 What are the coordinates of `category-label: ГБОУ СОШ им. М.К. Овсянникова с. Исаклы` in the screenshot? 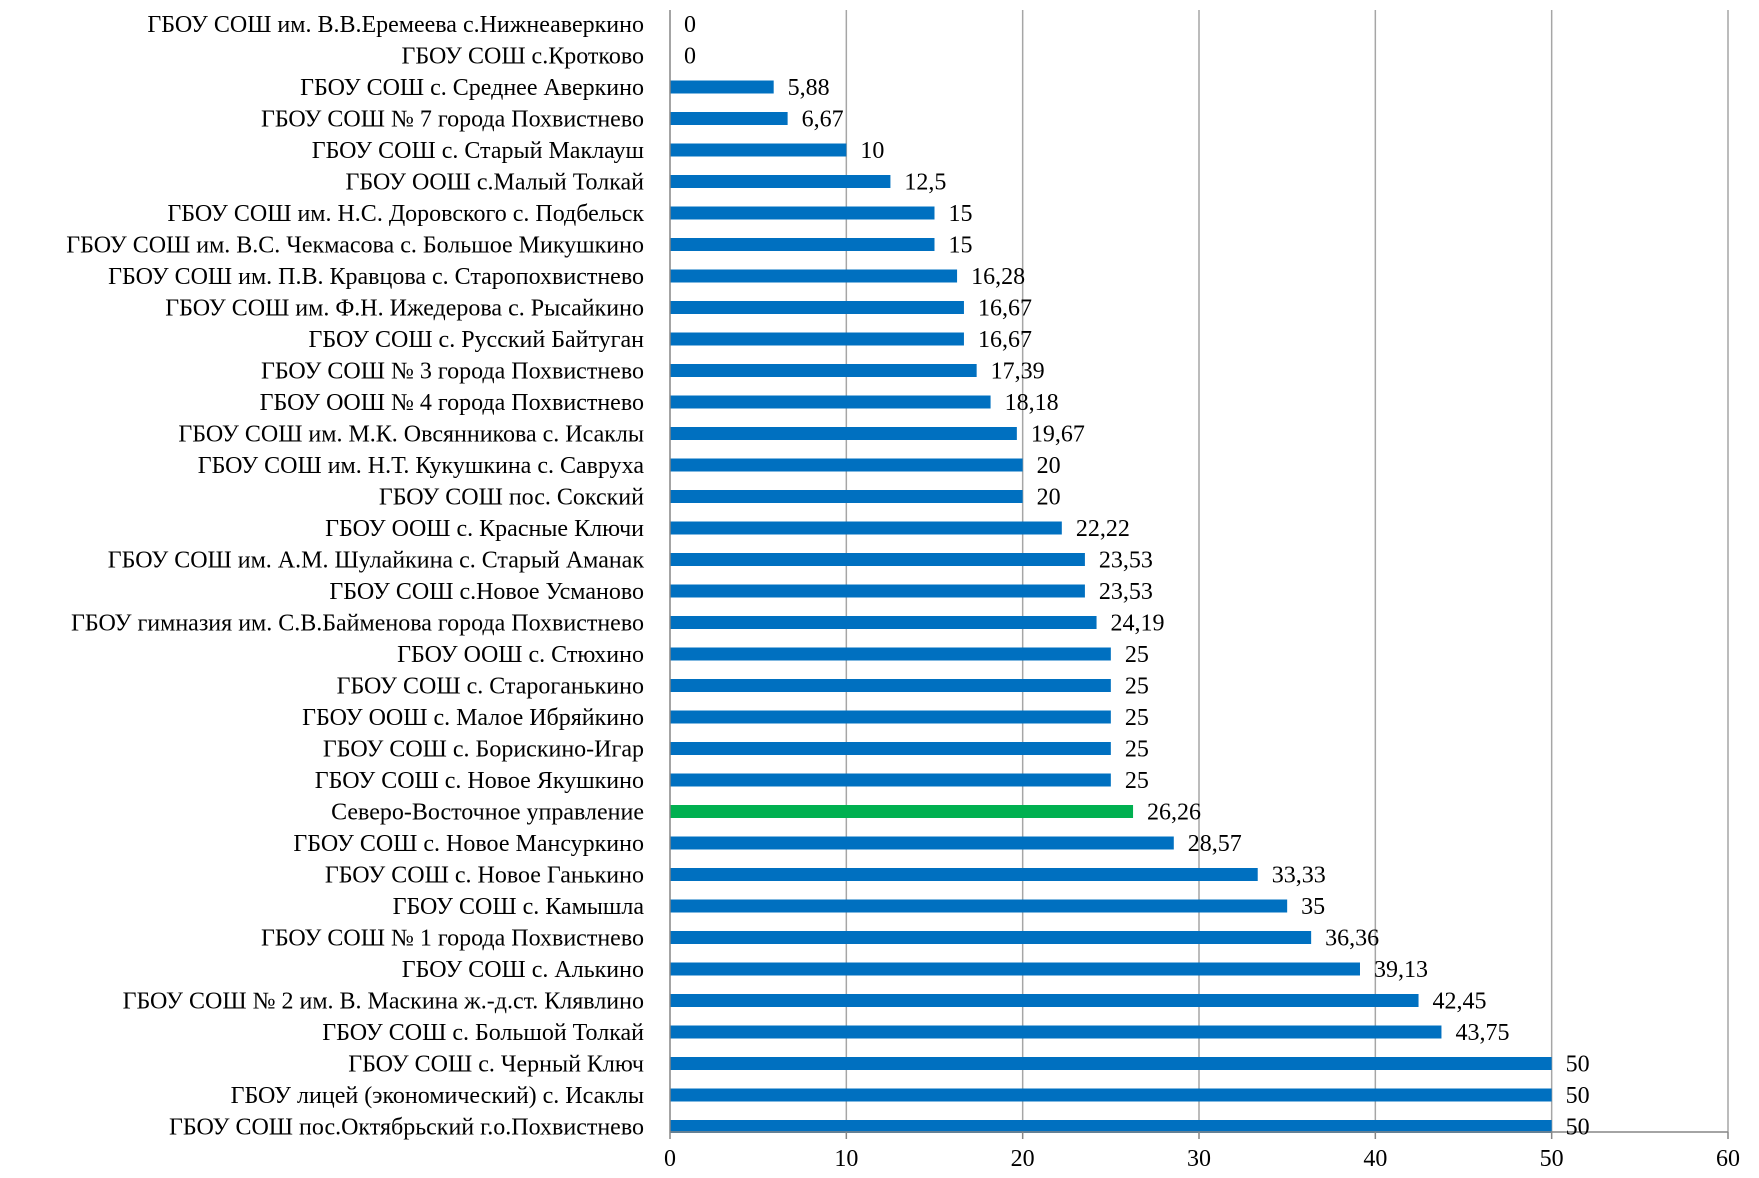 It's located at (411, 435).